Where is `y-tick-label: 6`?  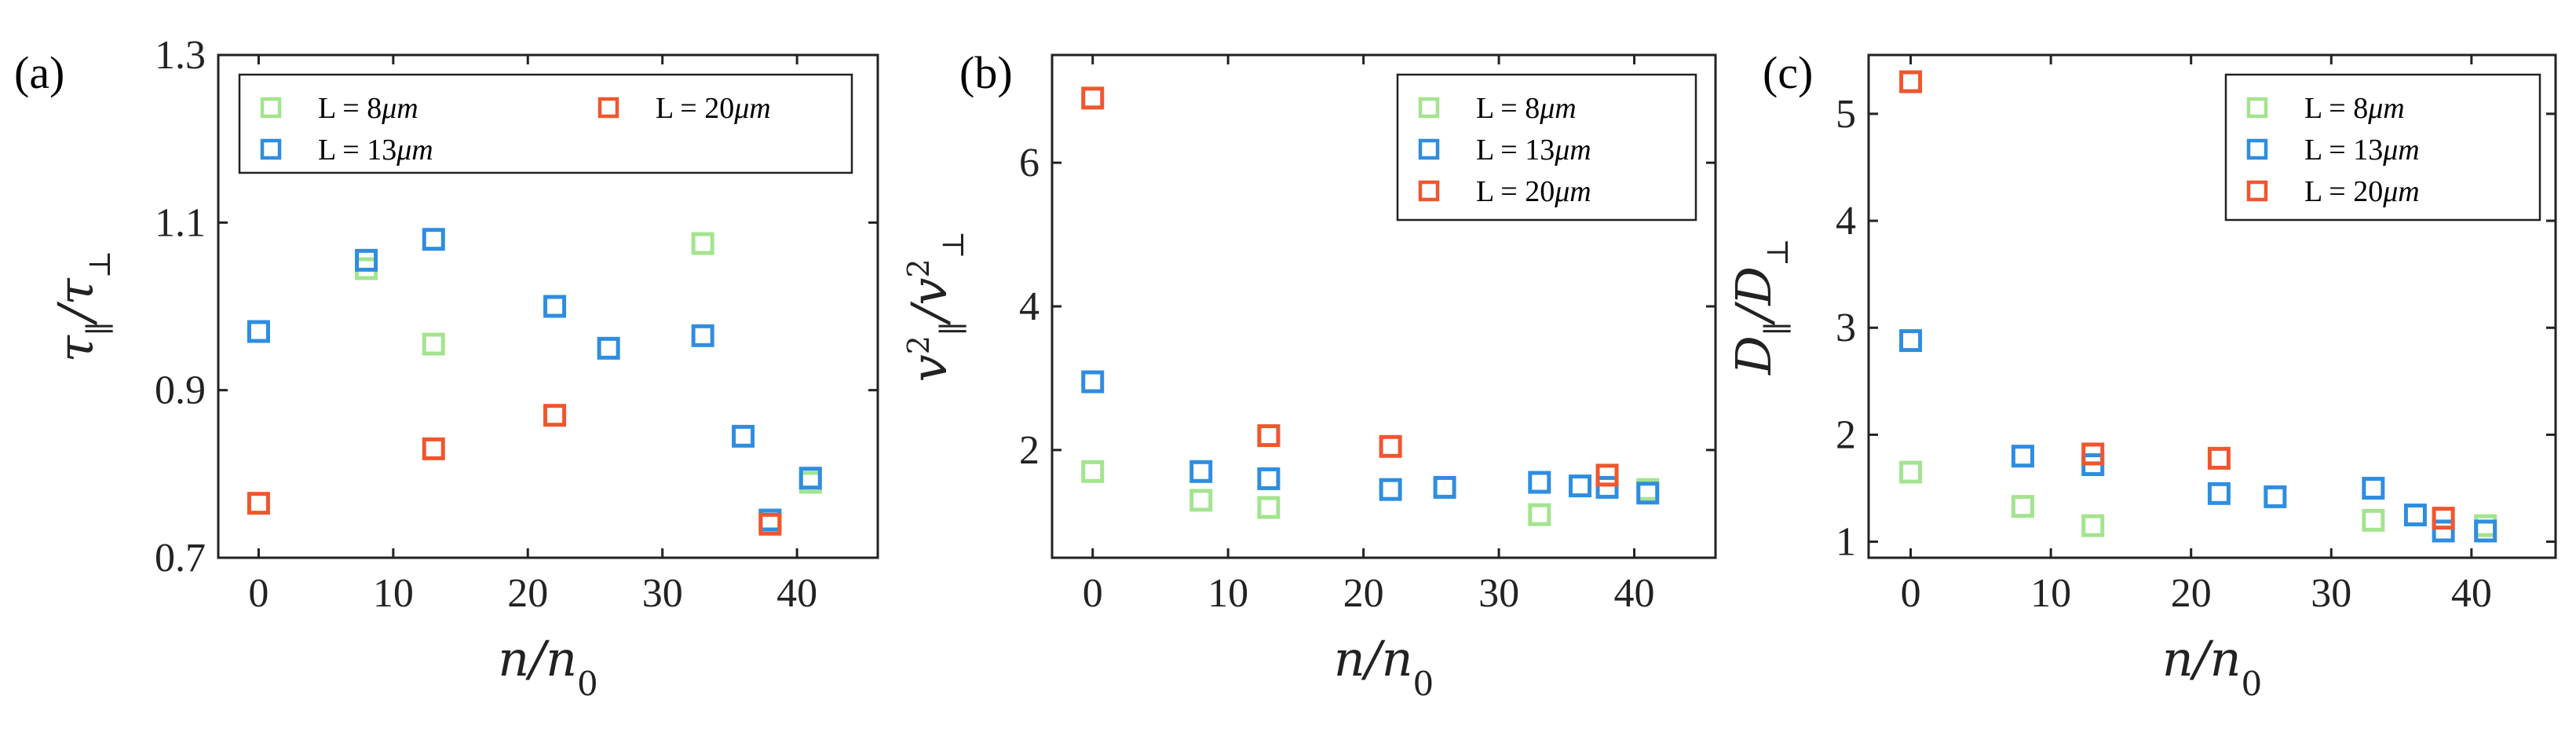
y-tick-label: 6 is located at coordinates (1029, 163).